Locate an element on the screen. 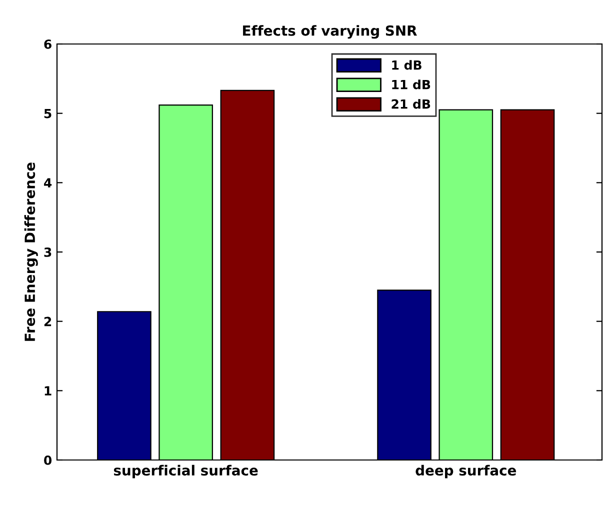 The image size is (613, 512). y-tick-label: 3 is located at coordinates (48, 252).